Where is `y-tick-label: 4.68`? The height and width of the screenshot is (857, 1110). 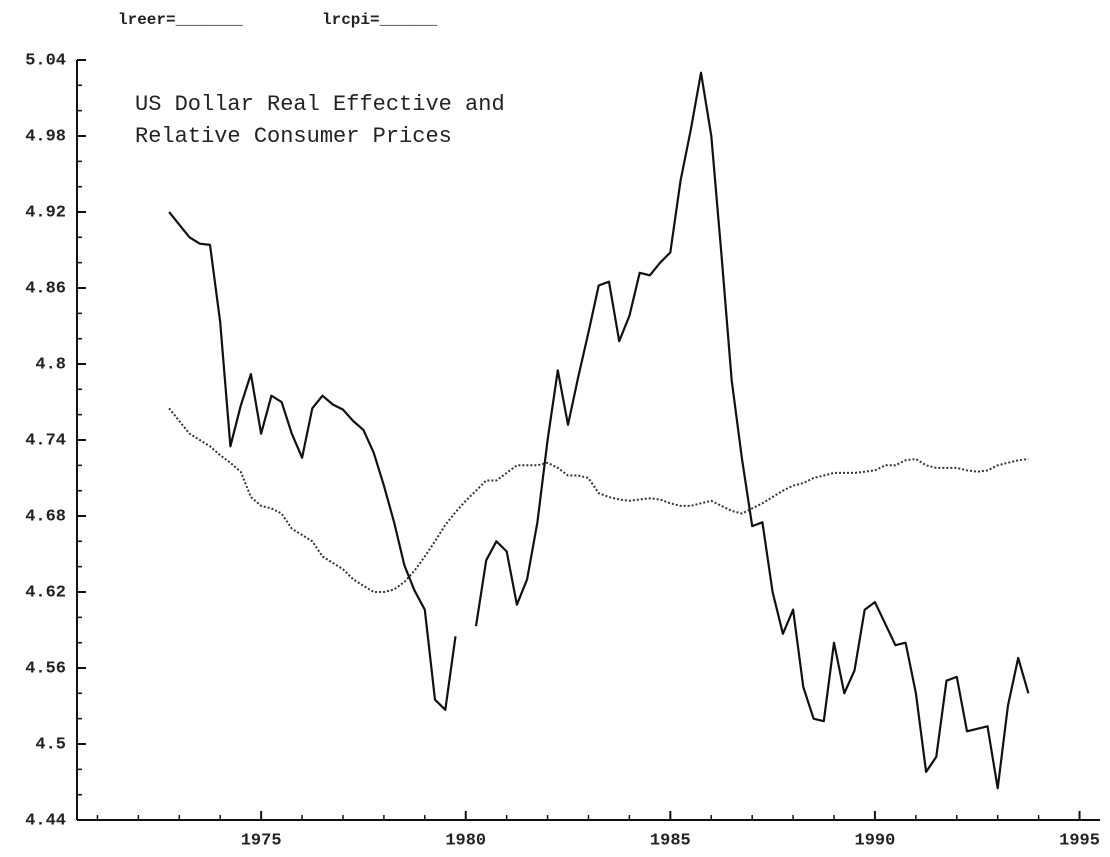
y-tick-label: 4.68 is located at coordinates (45, 516).